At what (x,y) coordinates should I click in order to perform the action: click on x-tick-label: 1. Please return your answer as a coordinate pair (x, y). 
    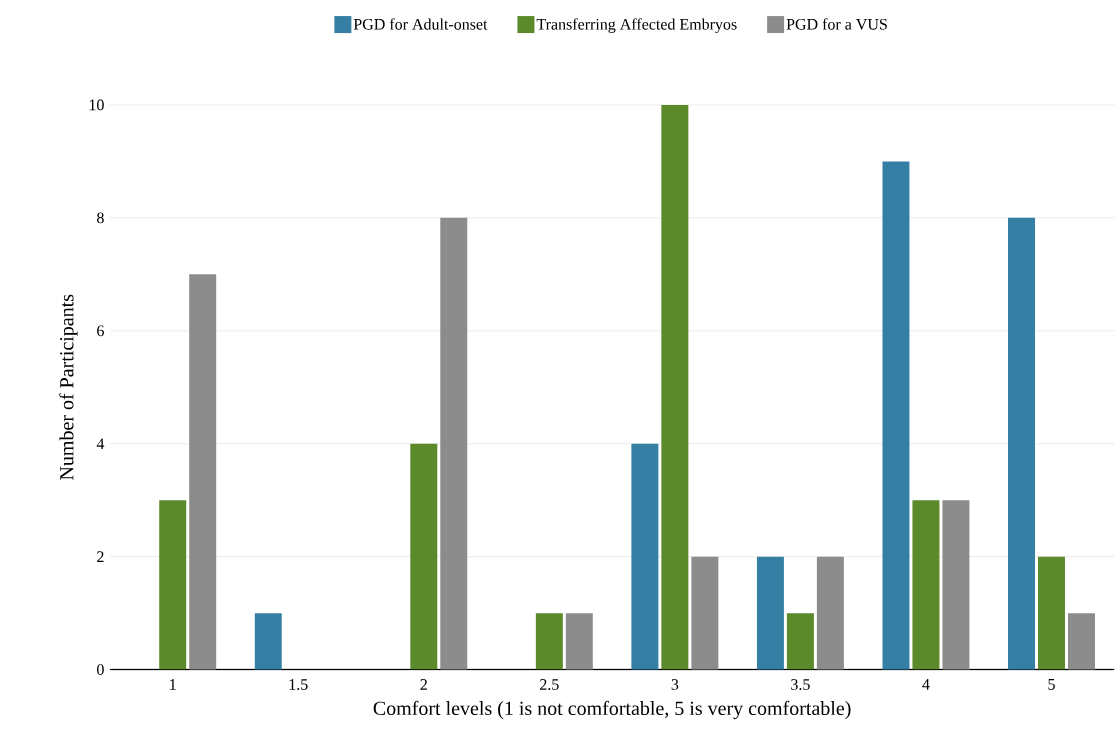
    Looking at the image, I should click on (173, 684).